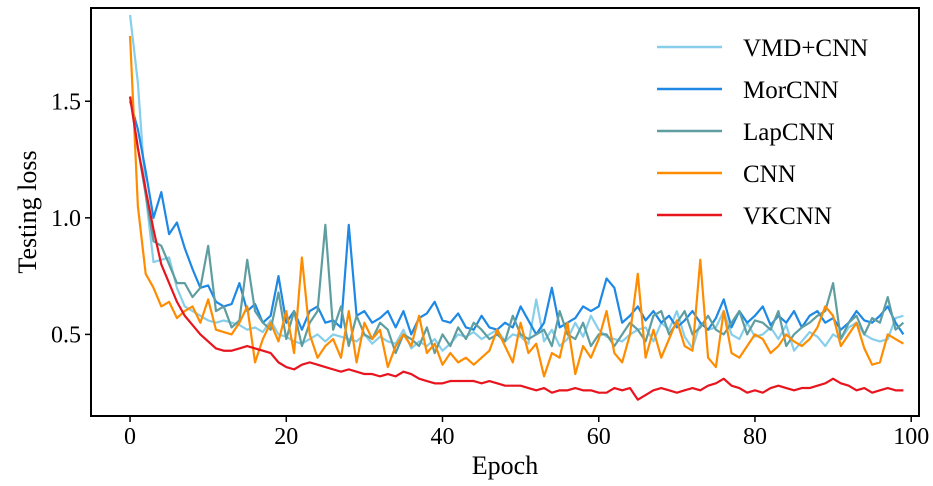 This screenshot has height=486, width=933. I want to click on legend-label-vkcnn: VKCNN, so click(787, 216).